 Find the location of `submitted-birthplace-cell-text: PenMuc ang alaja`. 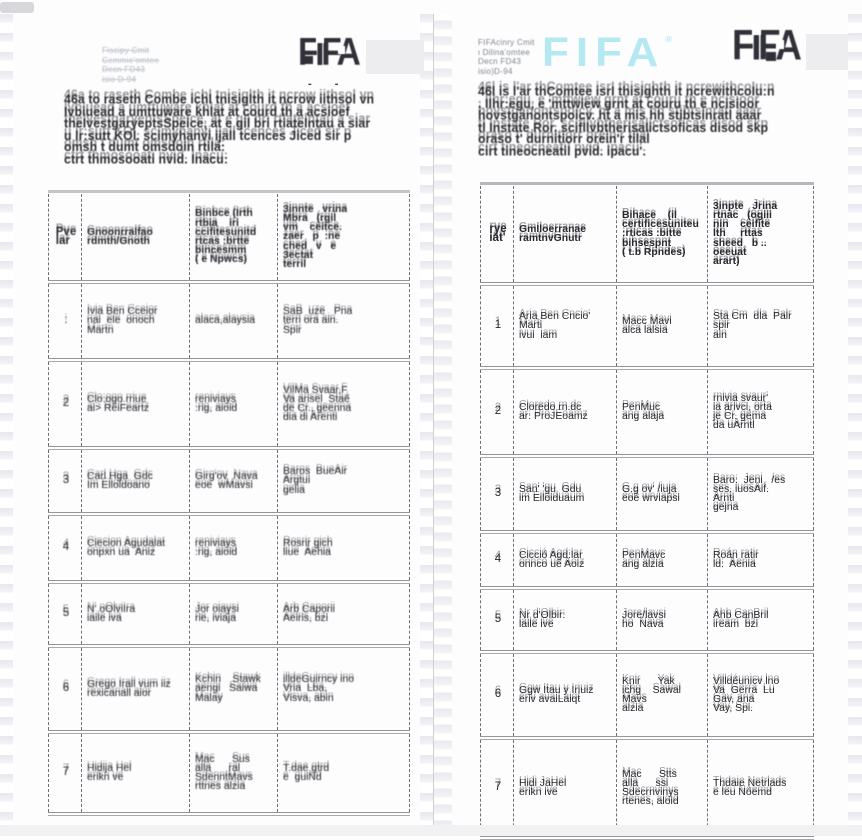

submitted-birthplace-cell-text: PenMuc ang alaja is located at coordinates (643, 411).